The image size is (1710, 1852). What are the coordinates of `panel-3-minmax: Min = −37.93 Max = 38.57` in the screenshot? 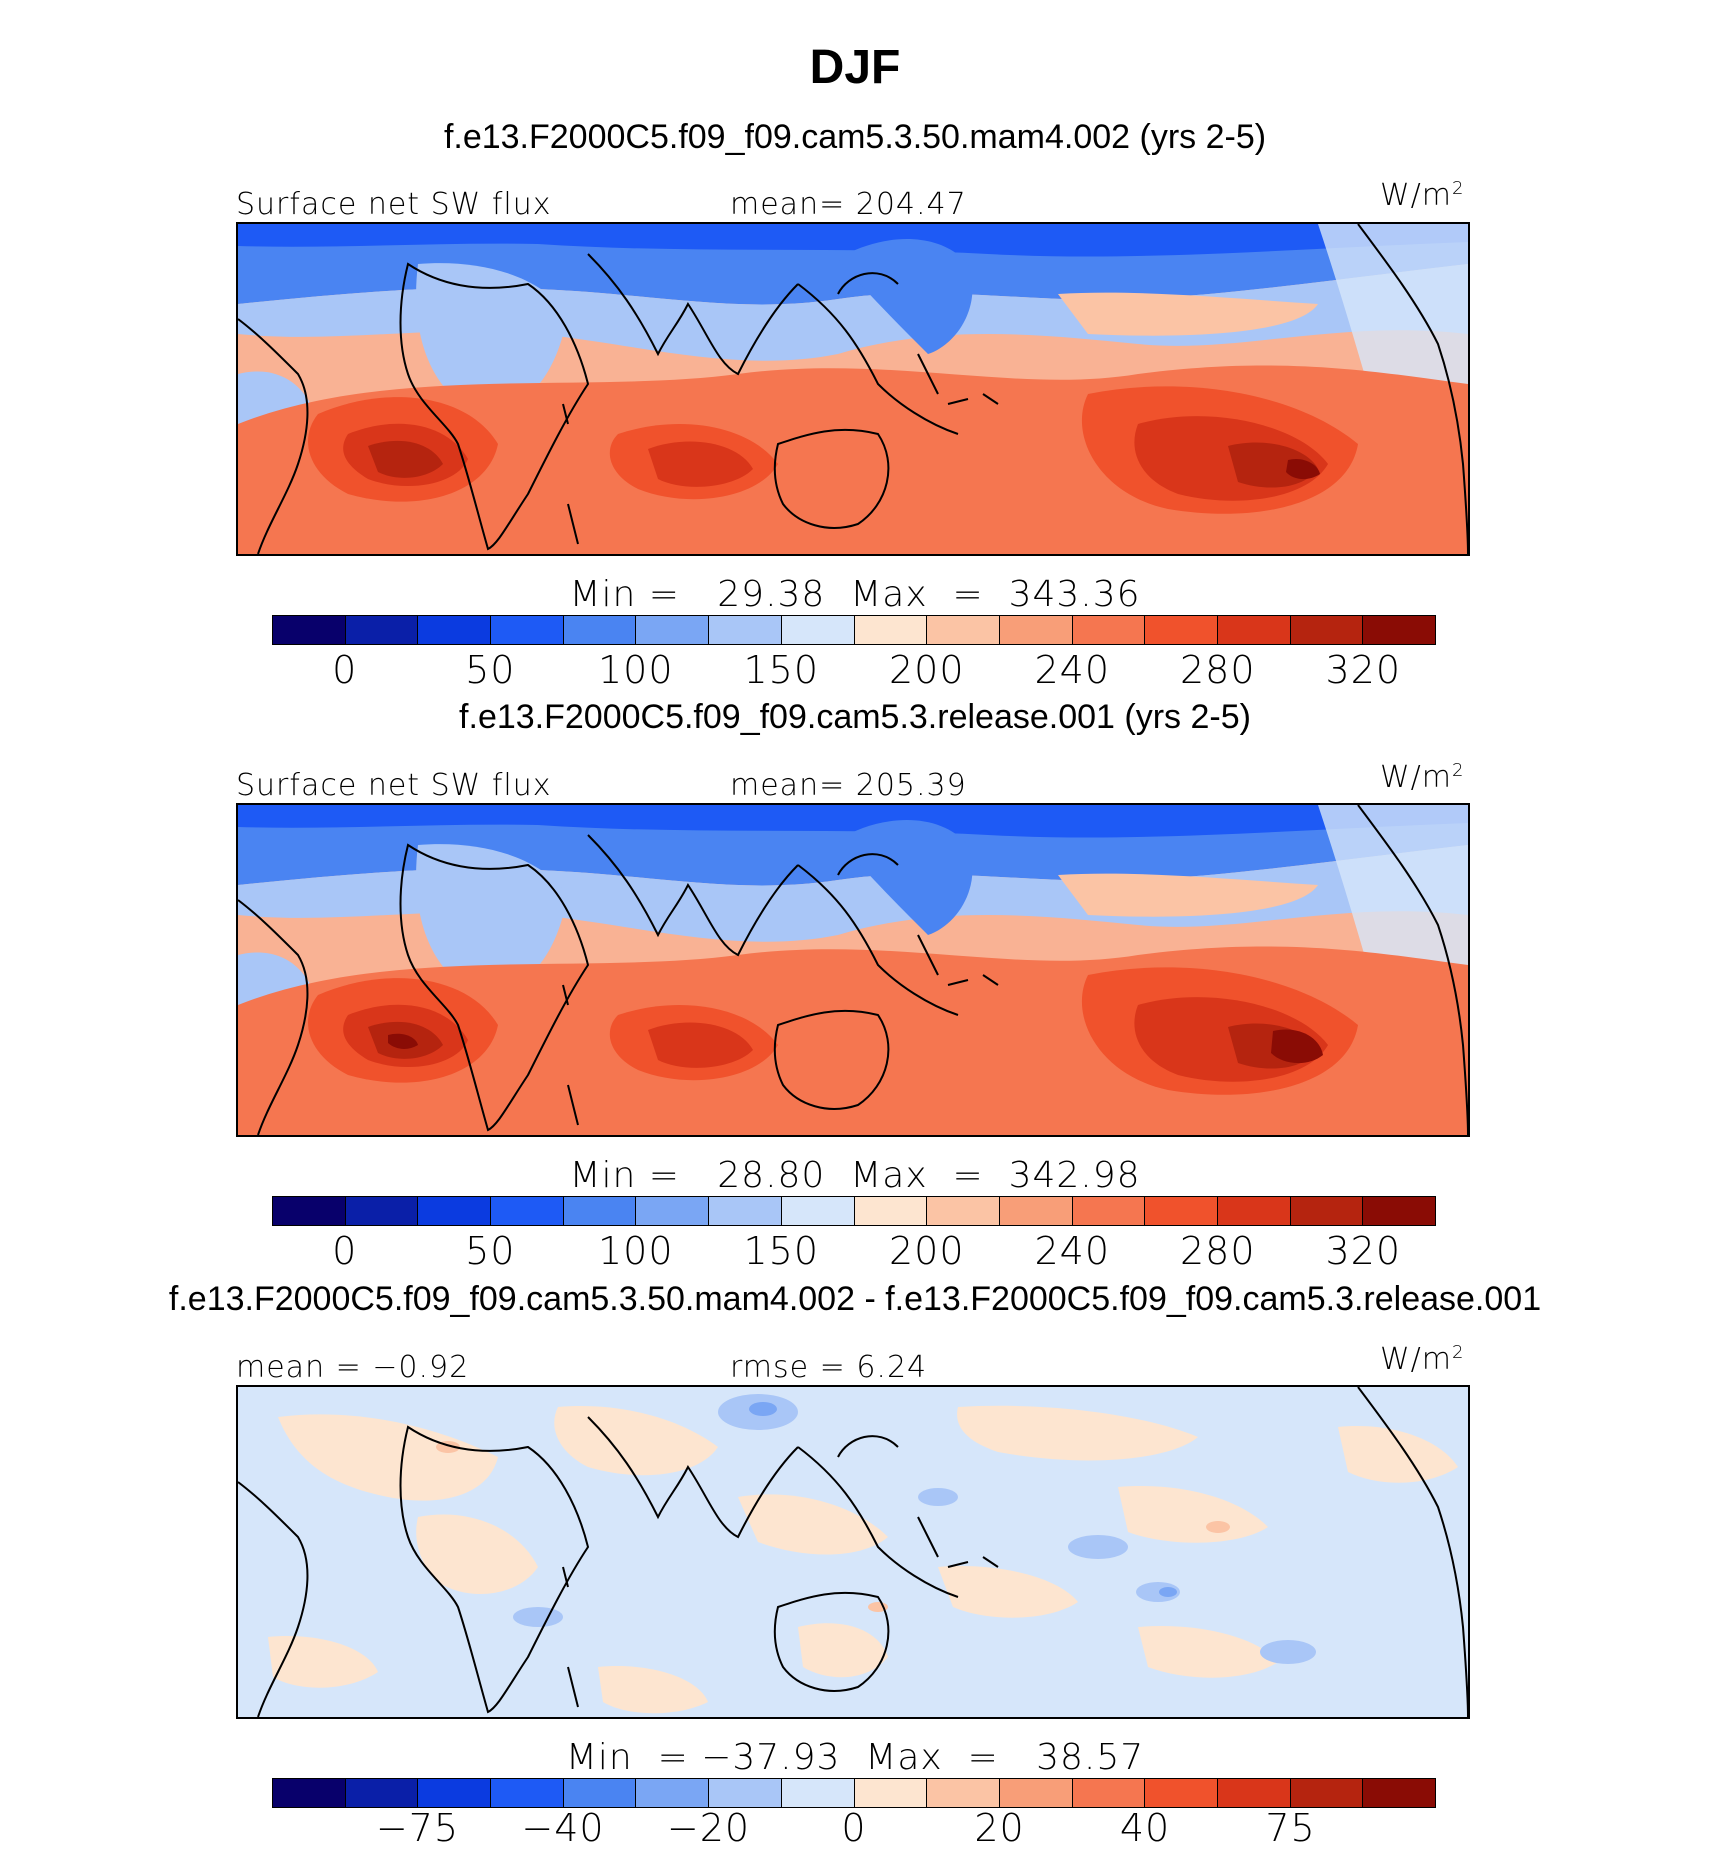 It's located at (855, 1757).